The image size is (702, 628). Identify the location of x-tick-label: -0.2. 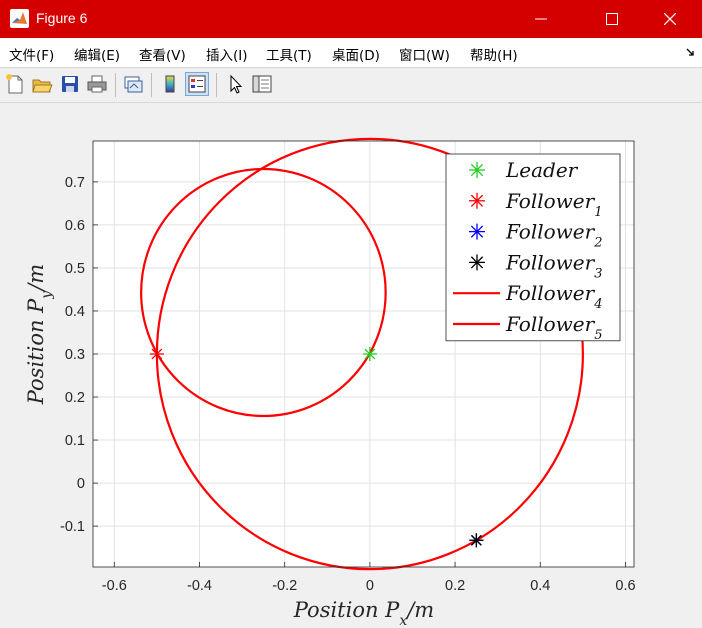
(284, 586).